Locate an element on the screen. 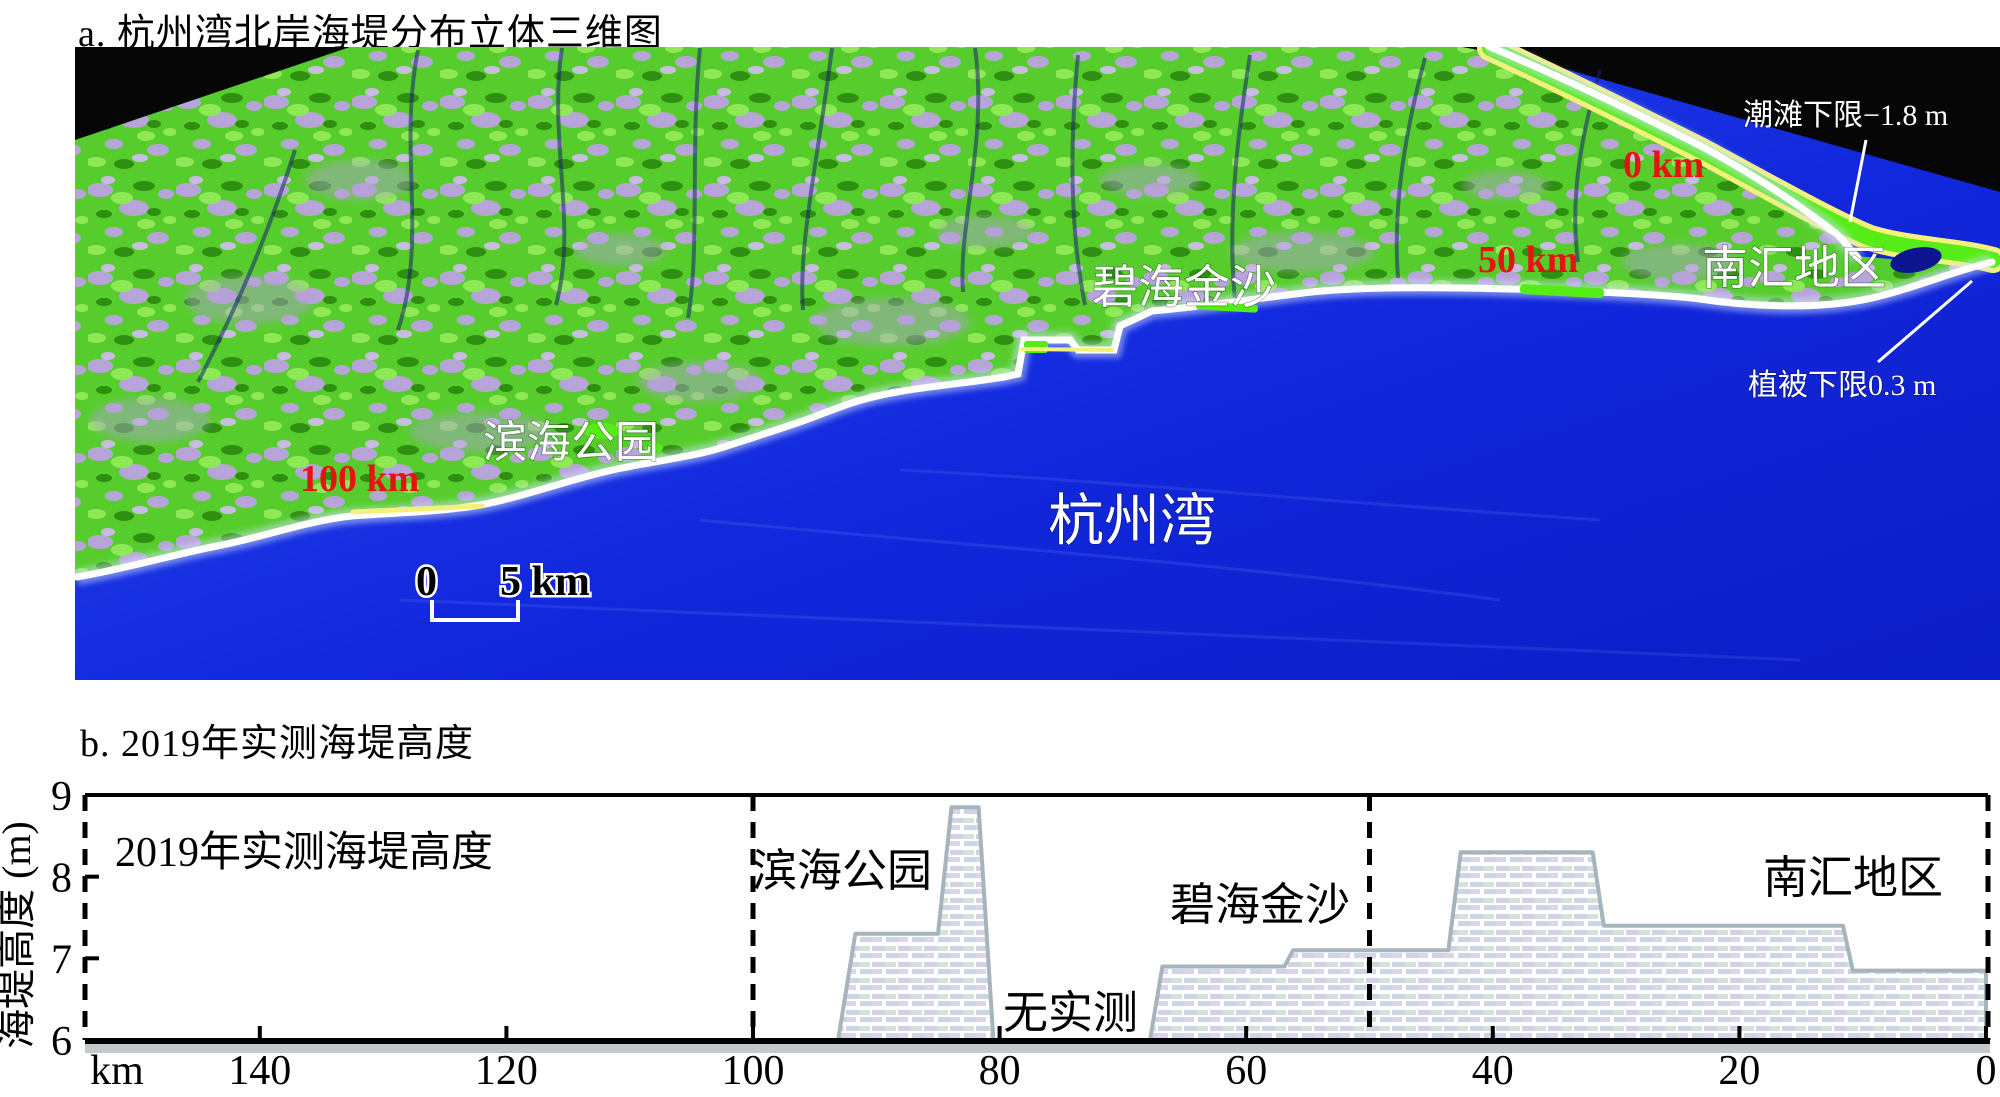 This screenshot has width=2000, height=1097. section-label-nanhui-area: 南汇地区 is located at coordinates (1853, 878).